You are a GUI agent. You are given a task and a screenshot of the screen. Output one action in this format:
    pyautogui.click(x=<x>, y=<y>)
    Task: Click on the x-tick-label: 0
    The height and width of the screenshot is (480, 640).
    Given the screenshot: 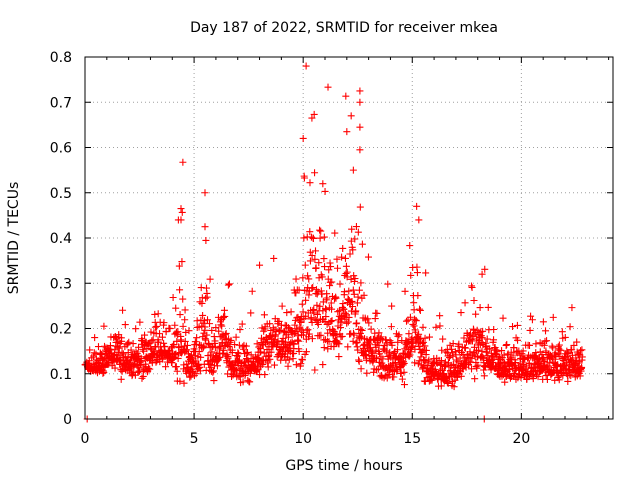 What is the action you would take?
    pyautogui.click(x=85, y=439)
    